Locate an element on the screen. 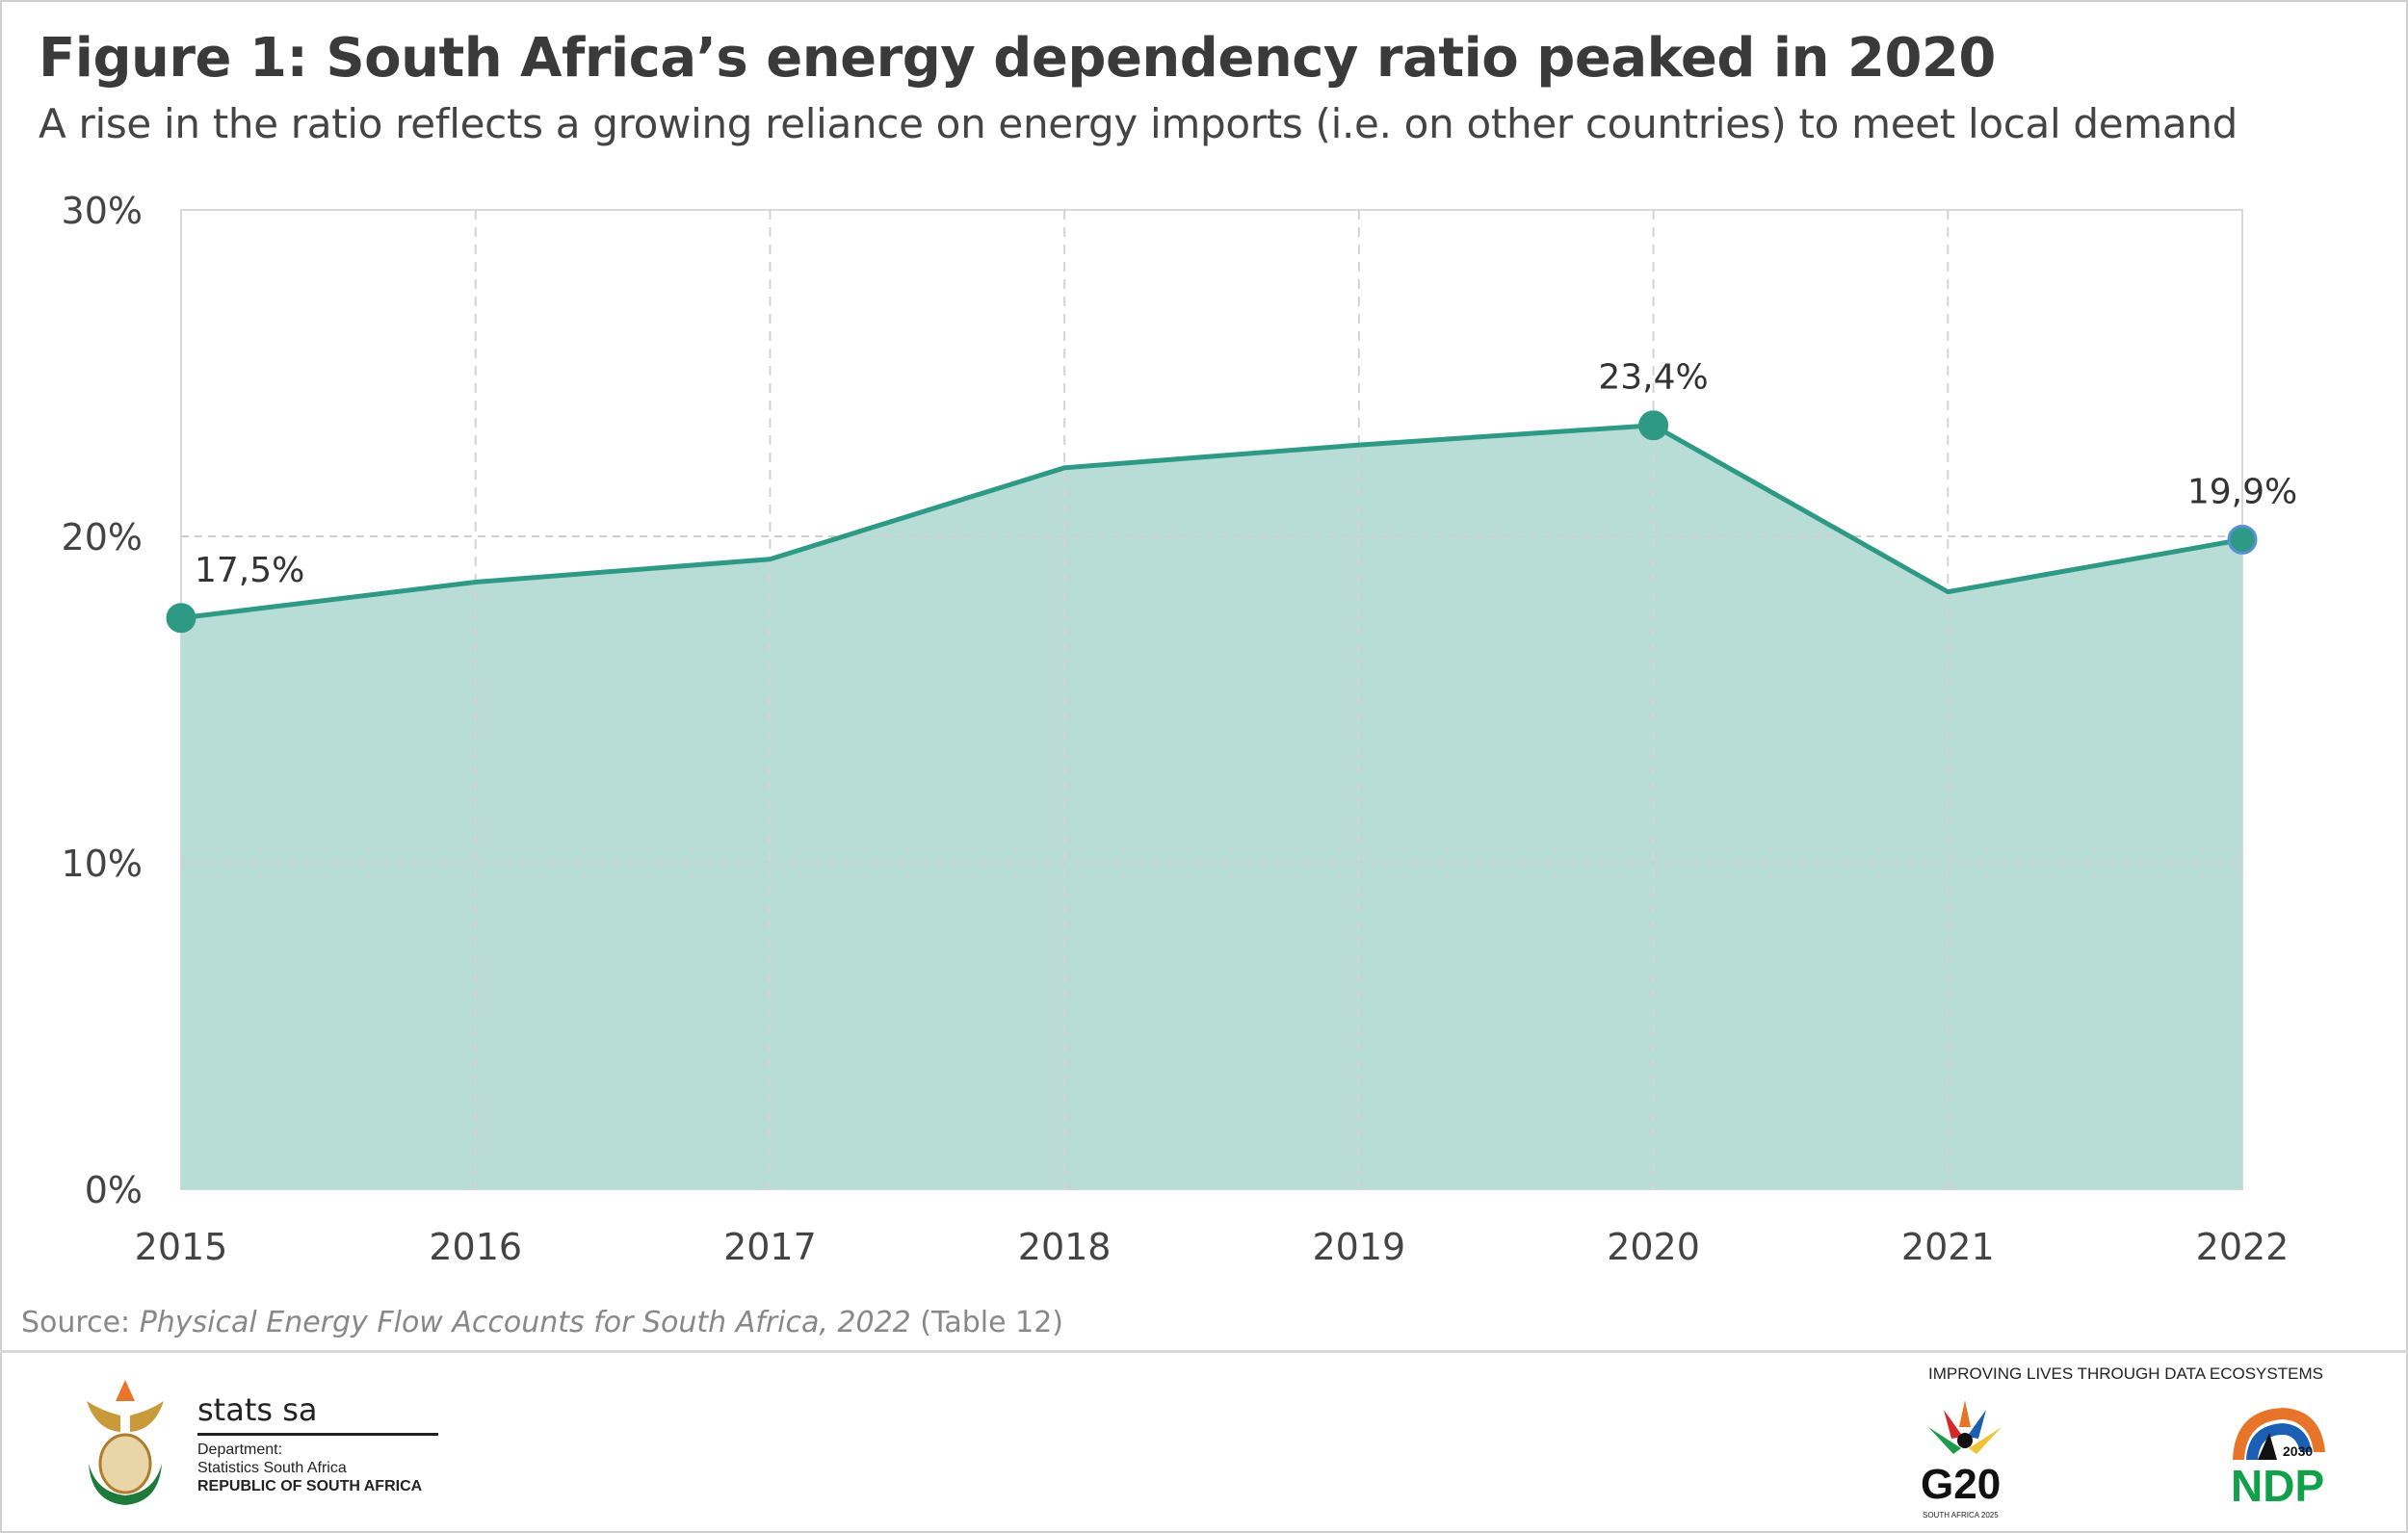 Image resolution: width=2408 pixels, height=1533 pixels. footer-divider is located at coordinates (1204, 1351).